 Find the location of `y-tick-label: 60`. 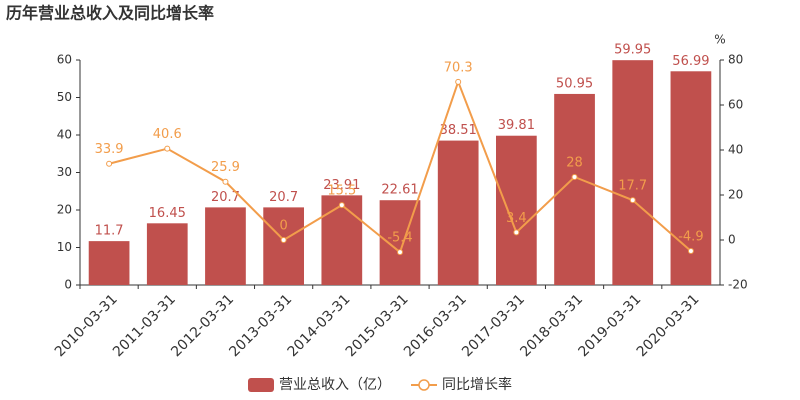

y-tick-label: 60 is located at coordinates (64, 60).